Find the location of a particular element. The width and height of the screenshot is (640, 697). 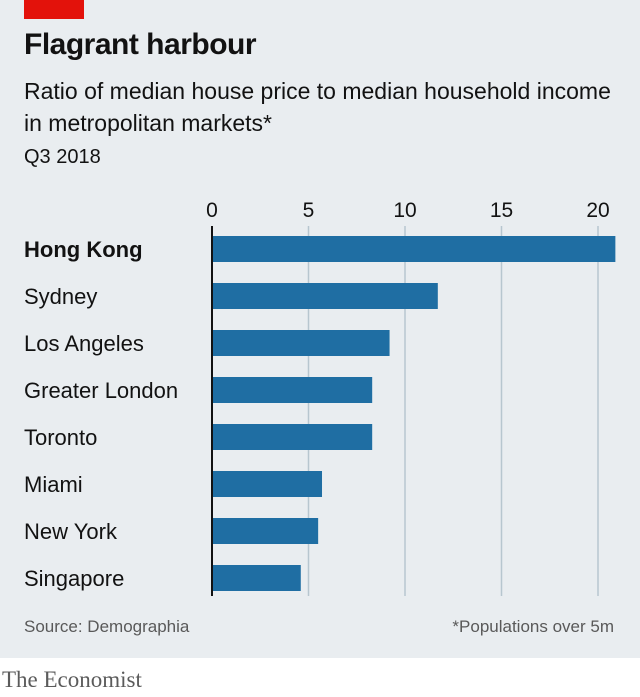

category-label-new-york: New York is located at coordinates (71, 531).